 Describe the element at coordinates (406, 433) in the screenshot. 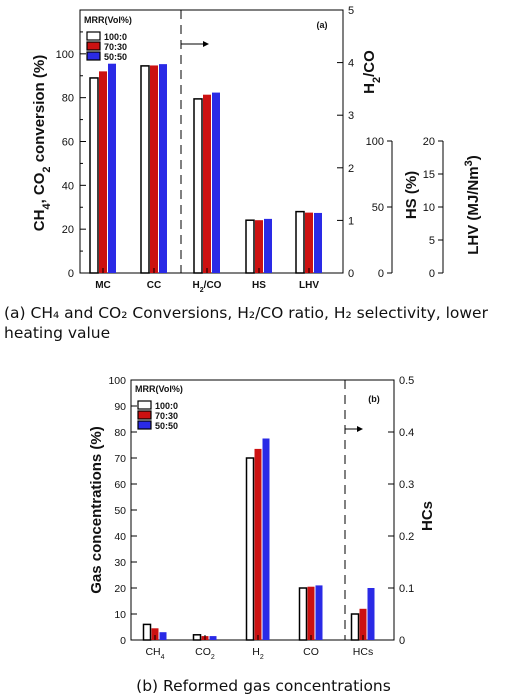

I see `b-right-tick-label: 0.4` at that location.